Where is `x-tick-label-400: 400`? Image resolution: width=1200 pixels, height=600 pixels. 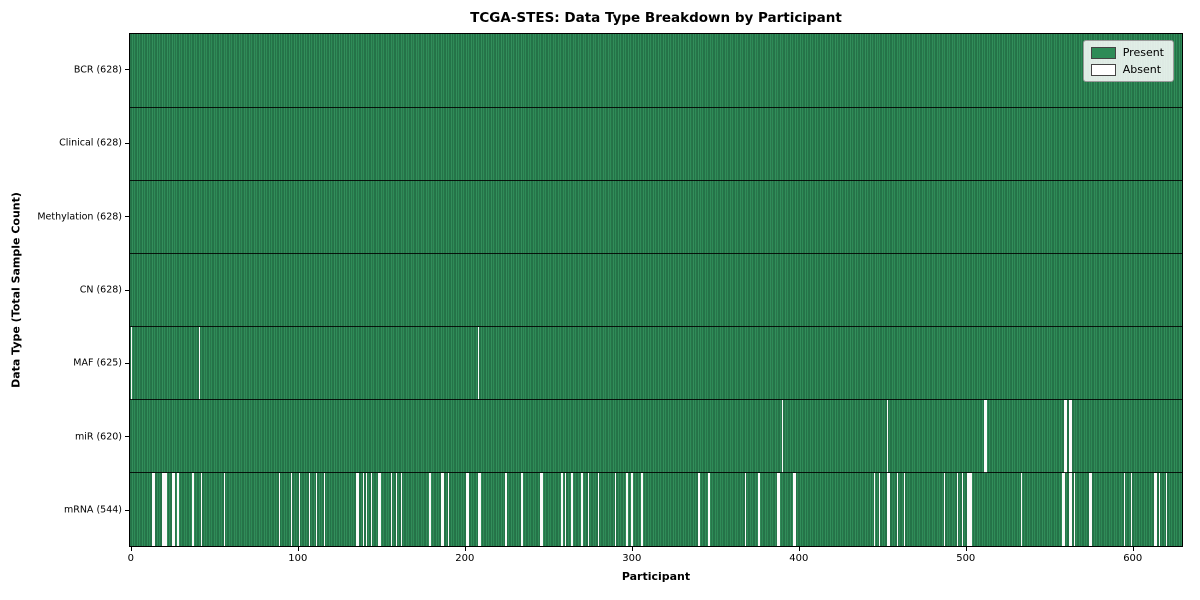 x-tick-label-400: 400 is located at coordinates (799, 558).